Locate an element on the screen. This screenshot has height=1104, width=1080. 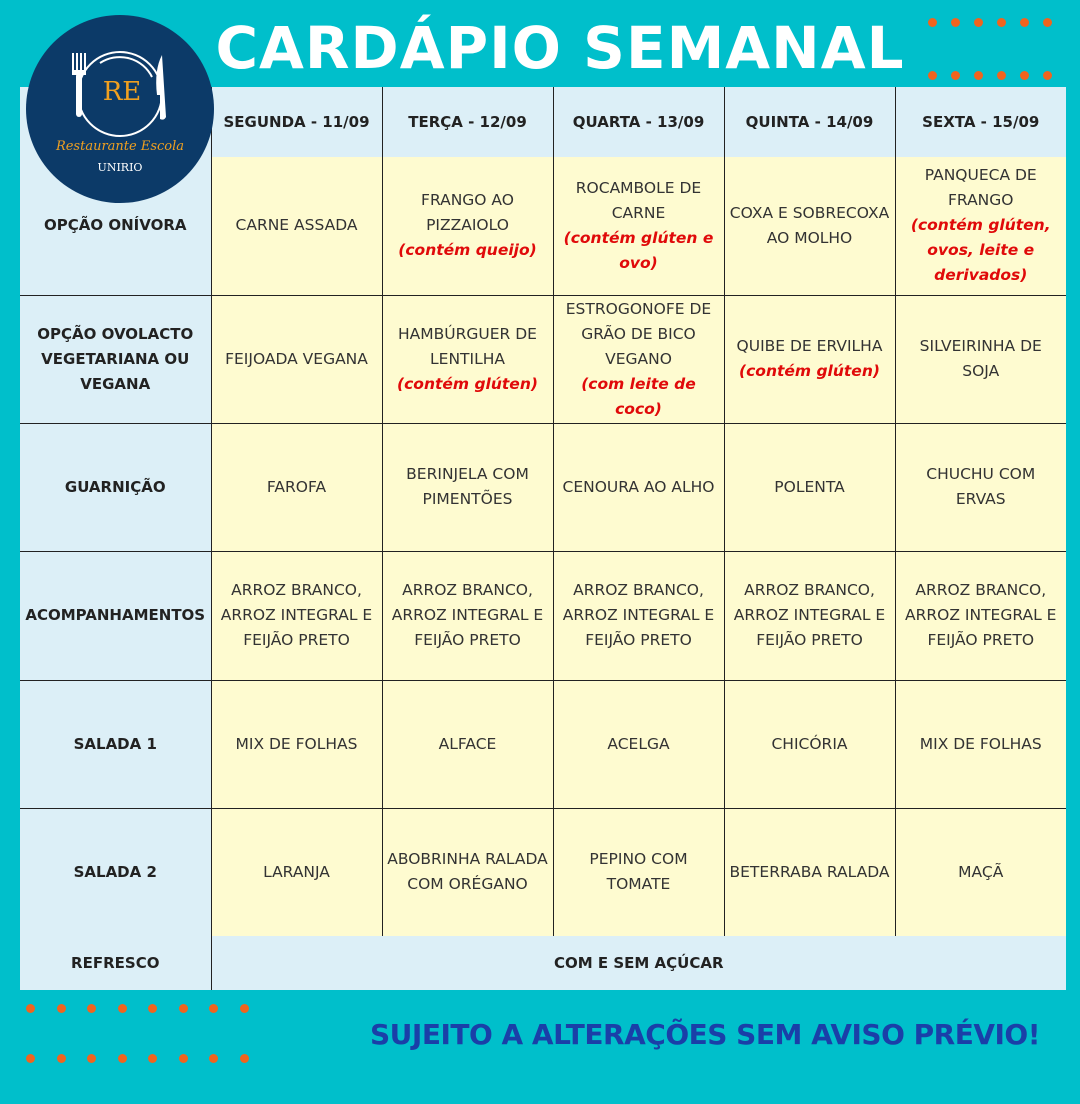
menu-cell: CARNE ASSADA is located at coordinates (296, 226).